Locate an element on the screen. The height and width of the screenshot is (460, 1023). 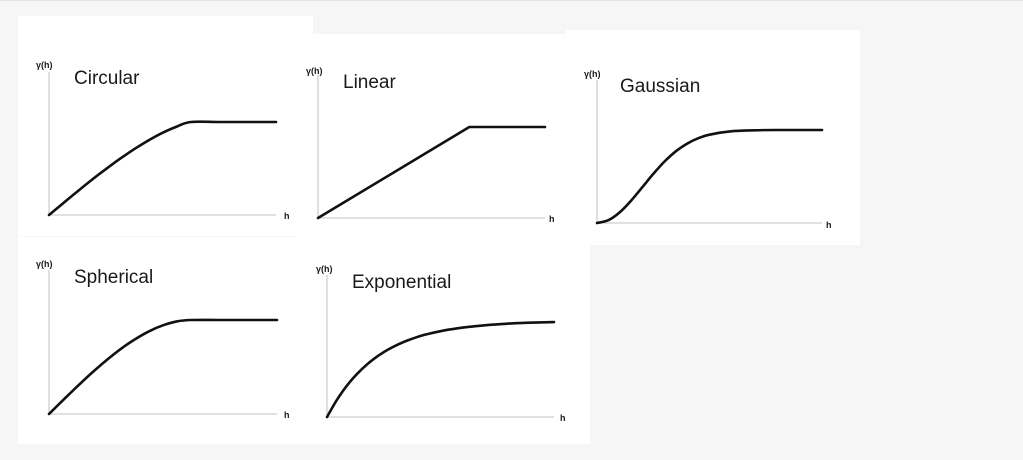
exponential-y-axis-label: γ(h) is located at coordinates (324, 269).